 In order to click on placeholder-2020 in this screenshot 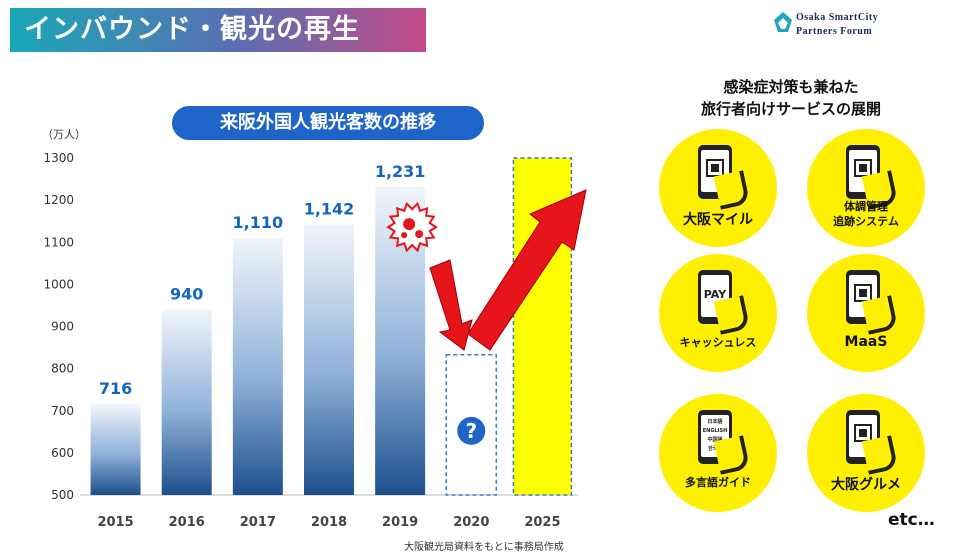, I will do `click(471, 424)`.